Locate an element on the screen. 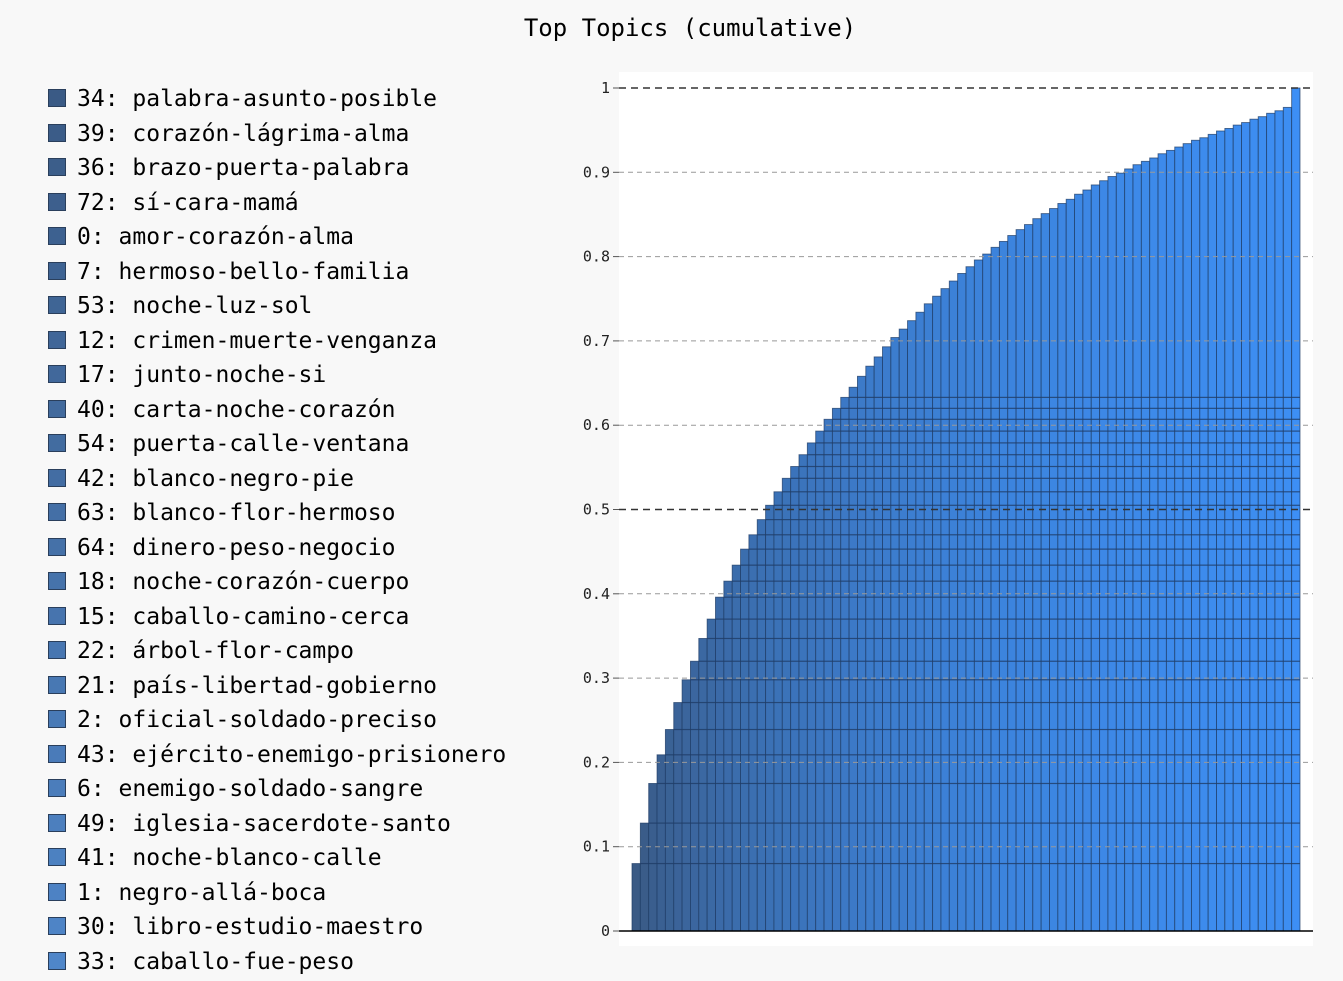 The width and height of the screenshot is (1343, 981). legend-label: 1: negro-allá-boca is located at coordinates (202, 892).